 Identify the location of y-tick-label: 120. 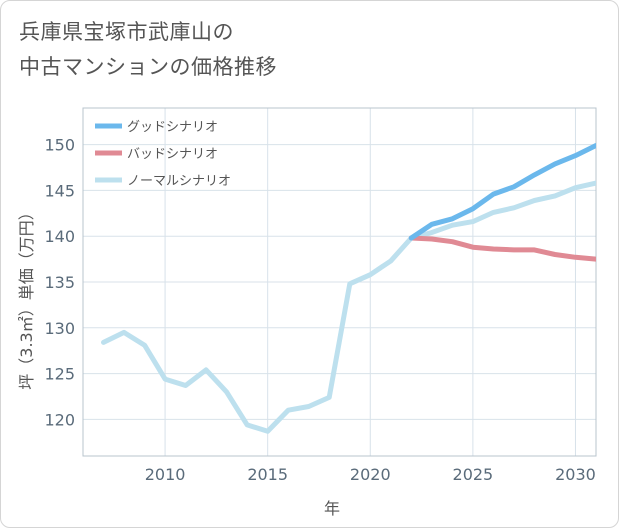
(59, 419).